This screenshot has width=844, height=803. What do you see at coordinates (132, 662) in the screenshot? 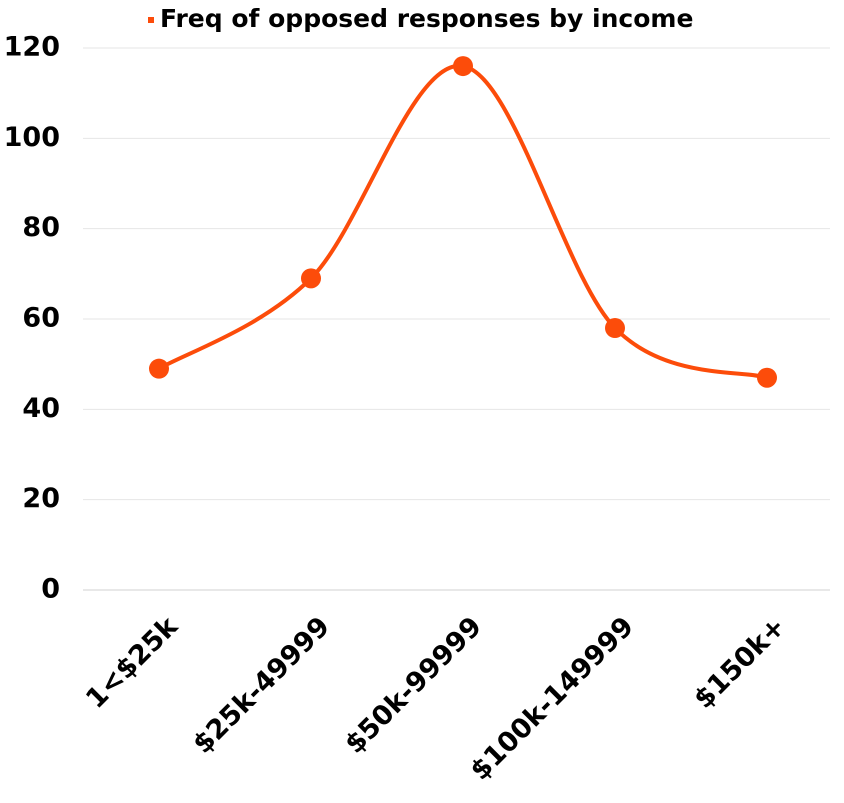
I see `x-tick-label: 1<$25k` at bounding box center [132, 662].